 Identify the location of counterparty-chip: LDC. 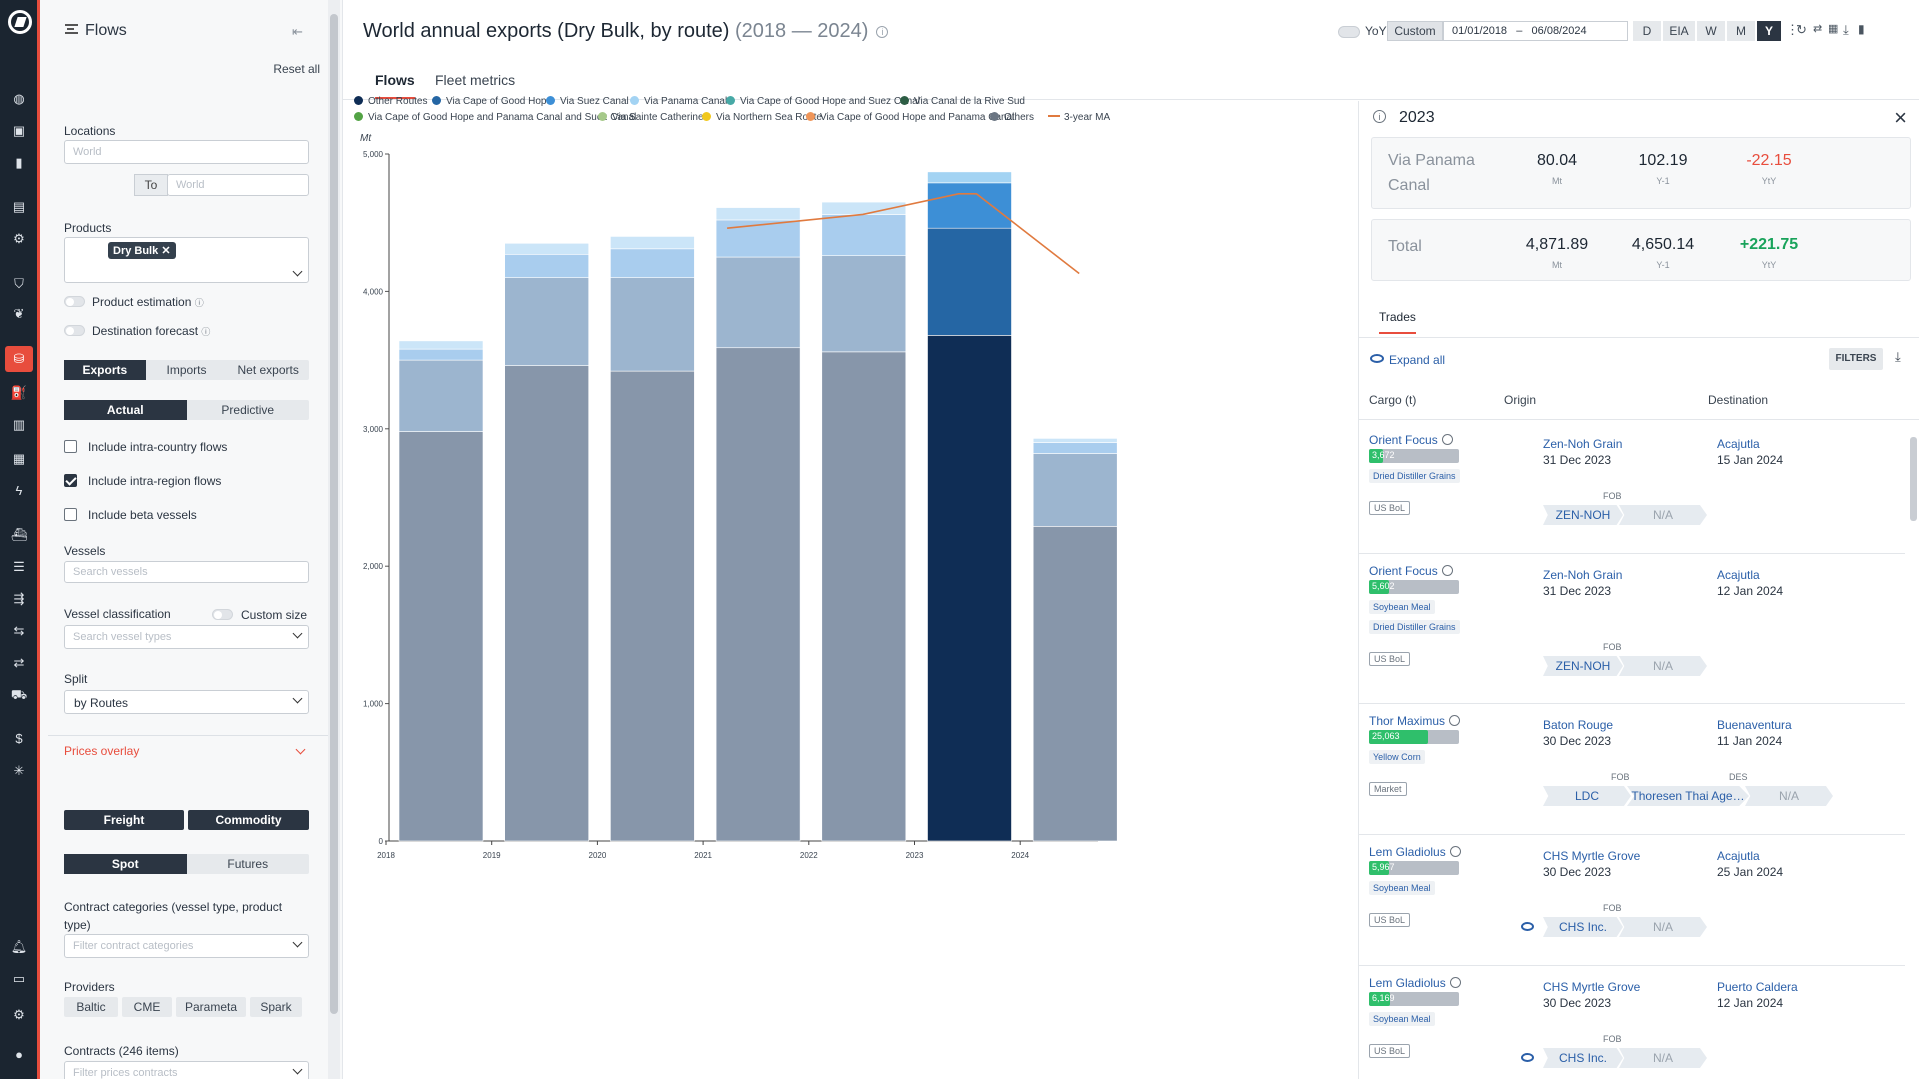
(1587, 796).